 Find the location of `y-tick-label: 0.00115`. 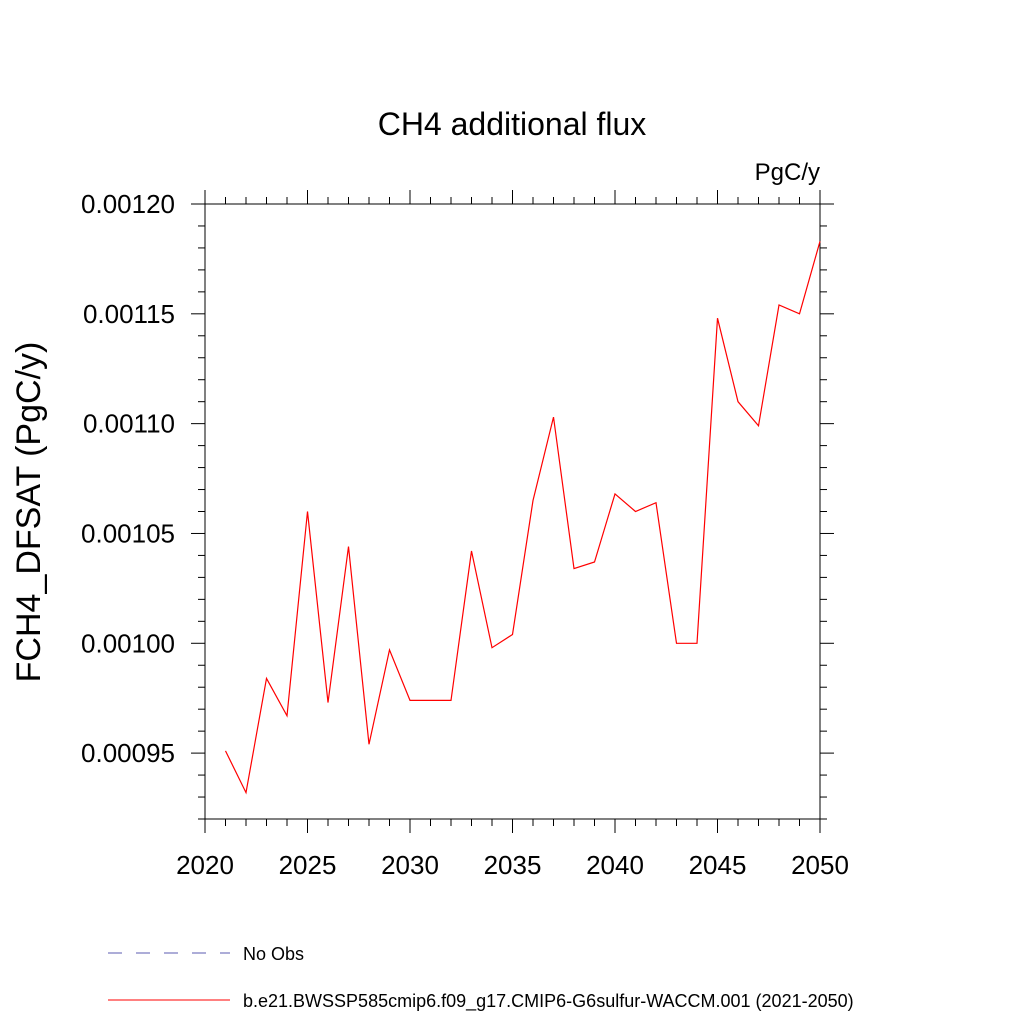

y-tick-label: 0.00115 is located at coordinates (129, 314).